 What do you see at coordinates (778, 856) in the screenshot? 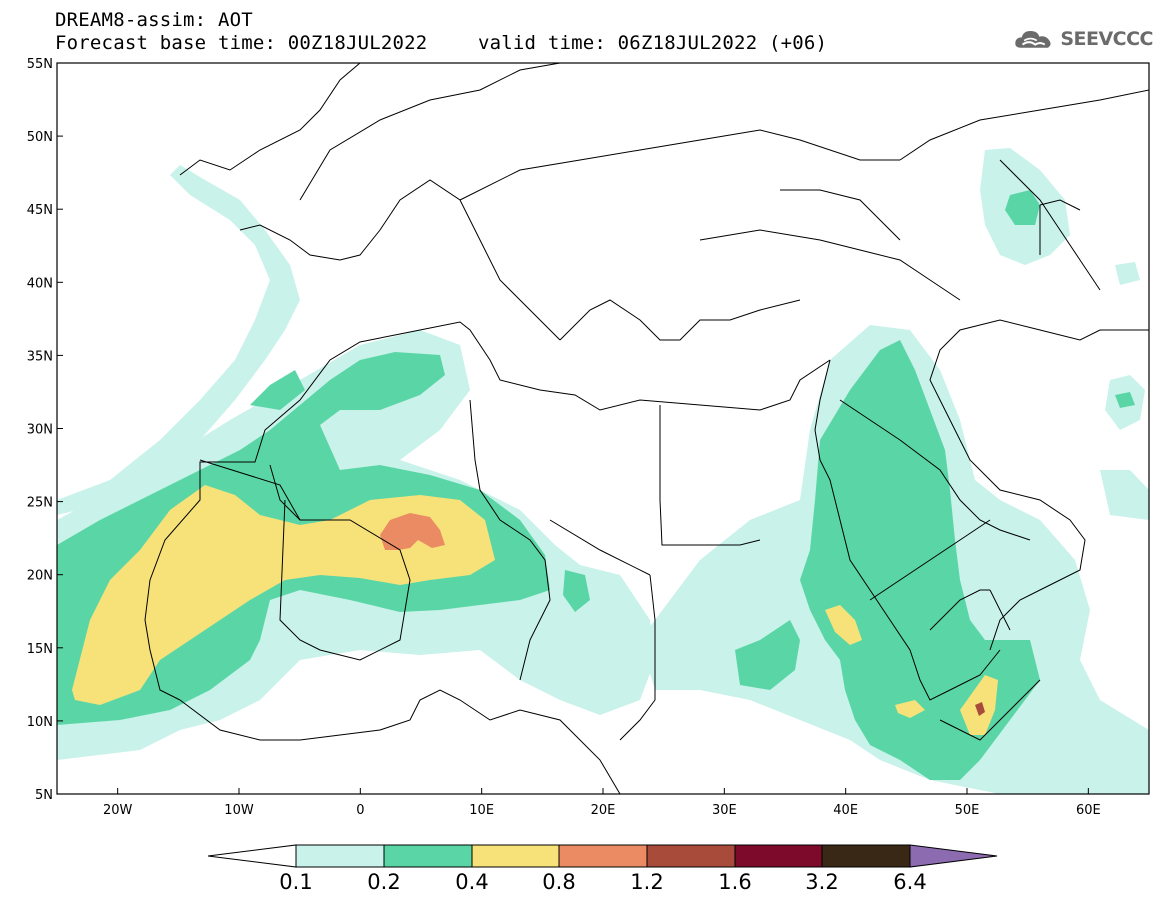
I see `colorbar-seg-1.6` at bounding box center [778, 856].